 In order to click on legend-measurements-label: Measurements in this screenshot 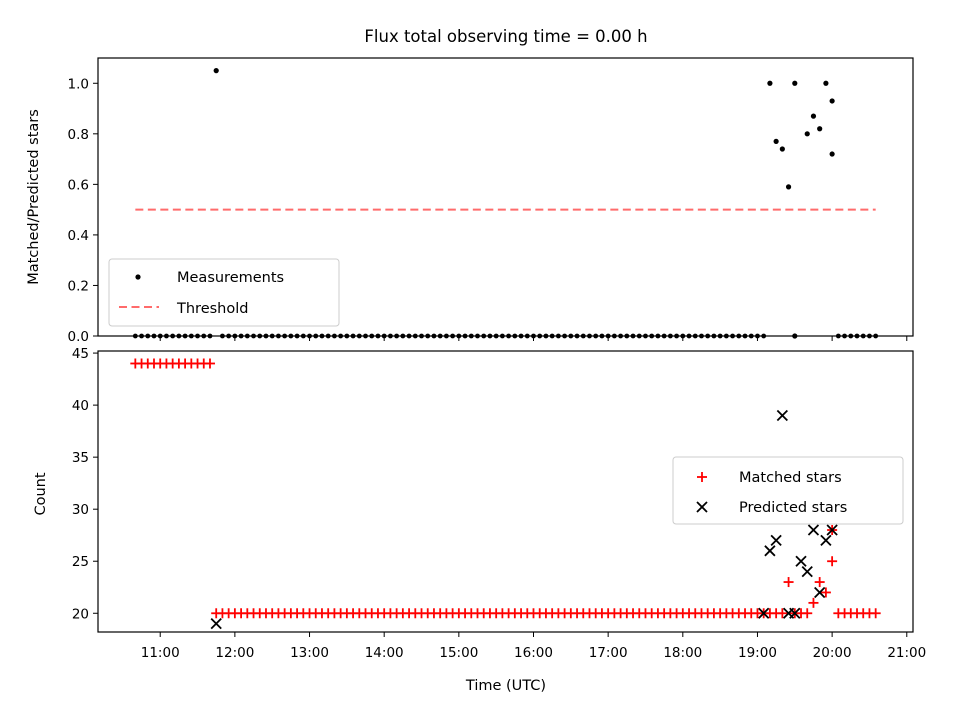, I will do `click(230, 278)`.